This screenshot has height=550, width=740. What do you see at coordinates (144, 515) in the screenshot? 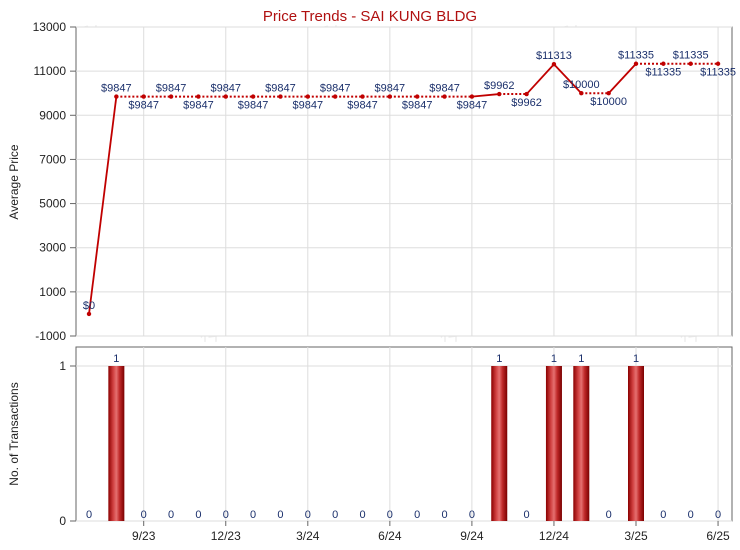
I see `transactions-bar-label-2: 0` at bounding box center [144, 515].